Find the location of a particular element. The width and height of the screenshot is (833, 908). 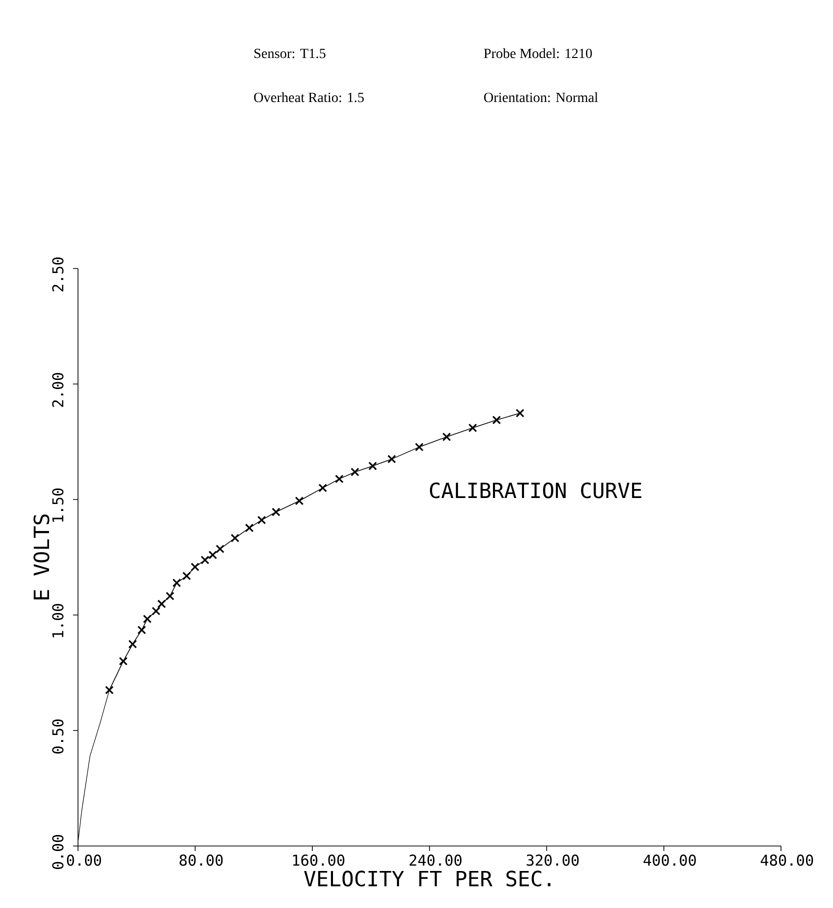

x-axis-title: VELOCITY FT PER SEC. is located at coordinates (427, 878).